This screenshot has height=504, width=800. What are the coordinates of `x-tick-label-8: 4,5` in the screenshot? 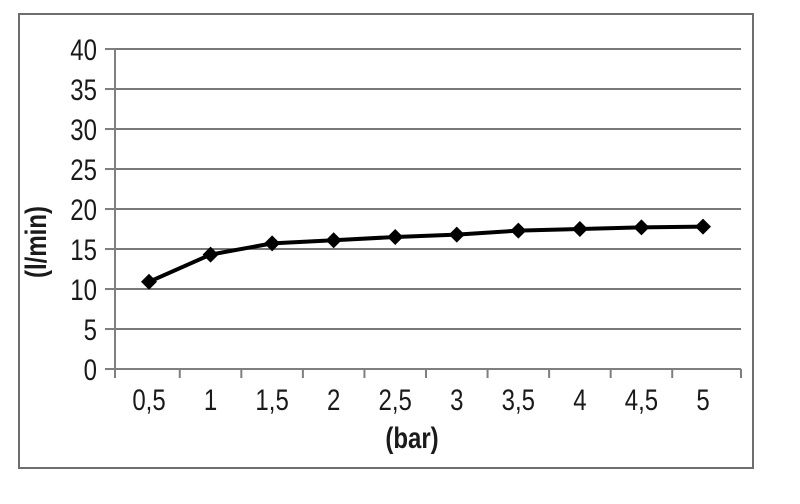 It's located at (641, 399).